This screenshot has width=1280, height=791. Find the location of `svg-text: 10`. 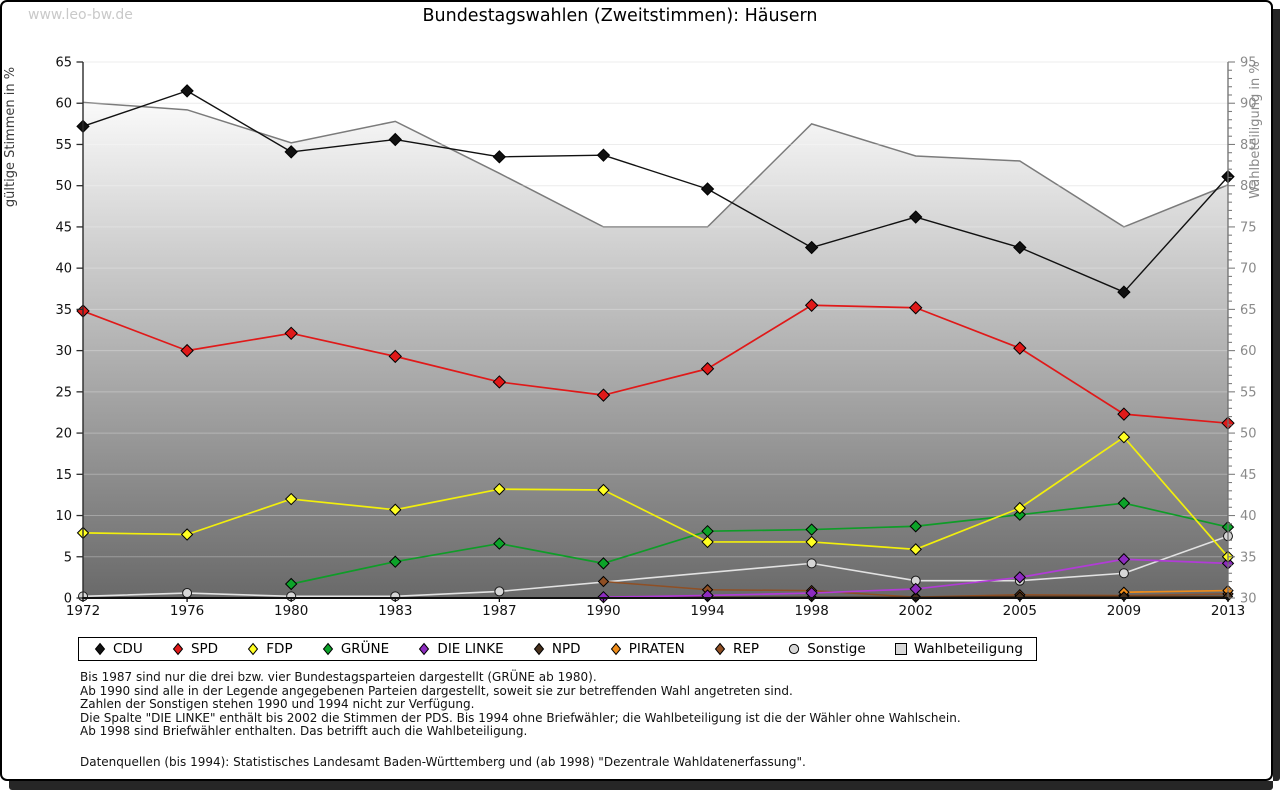

svg-text: 10 is located at coordinates (63, 516).